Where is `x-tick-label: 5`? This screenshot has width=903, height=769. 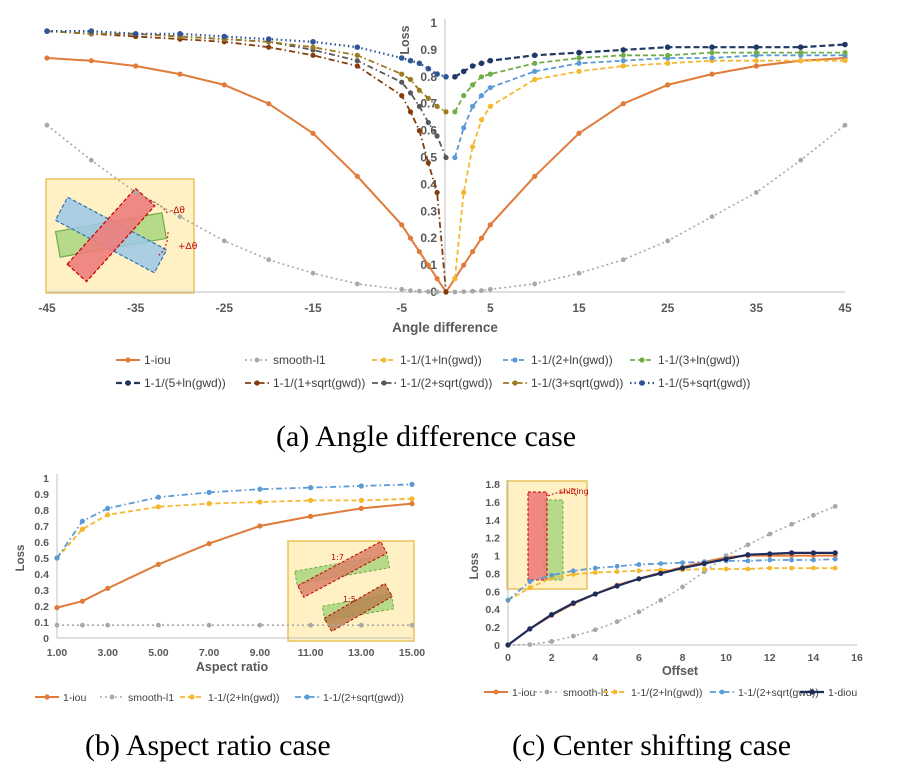
x-tick-label: 5 is located at coordinates (490, 308).